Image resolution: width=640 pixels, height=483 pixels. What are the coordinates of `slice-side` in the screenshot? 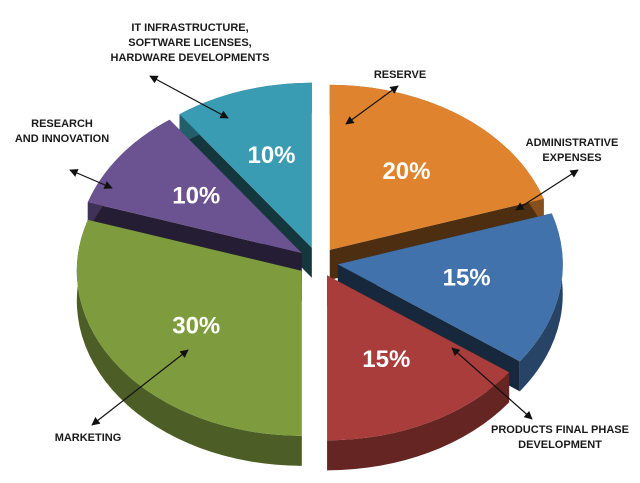 It's located at (245, 180).